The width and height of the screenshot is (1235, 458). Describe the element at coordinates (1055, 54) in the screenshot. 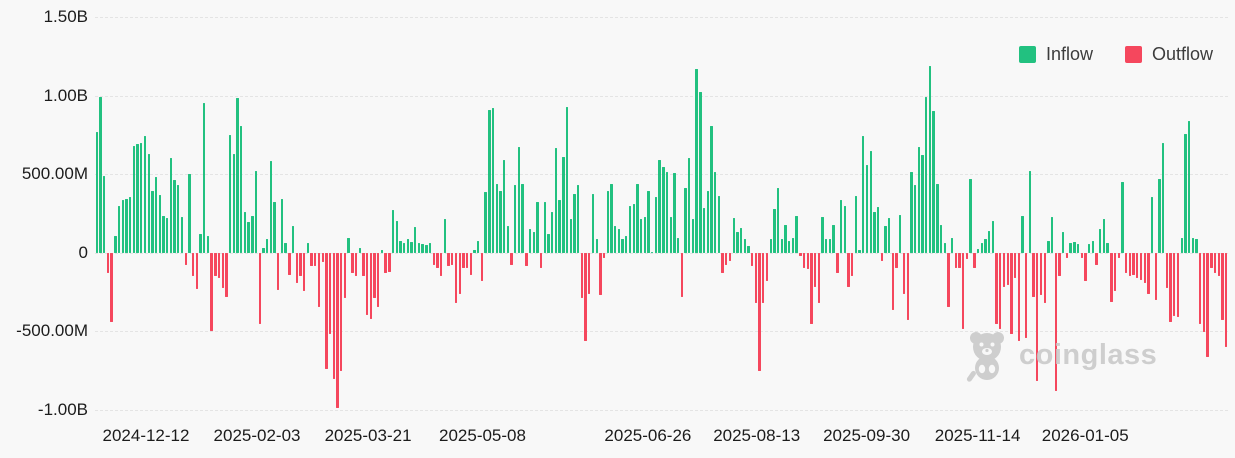

I see `legend-item-inflow: Inflow` at that location.